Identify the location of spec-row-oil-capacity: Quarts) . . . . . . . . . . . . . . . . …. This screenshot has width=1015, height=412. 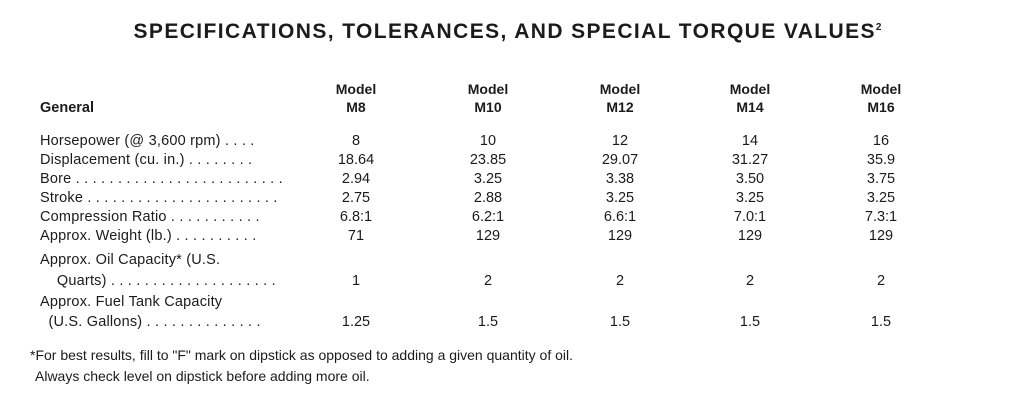
(507, 281).